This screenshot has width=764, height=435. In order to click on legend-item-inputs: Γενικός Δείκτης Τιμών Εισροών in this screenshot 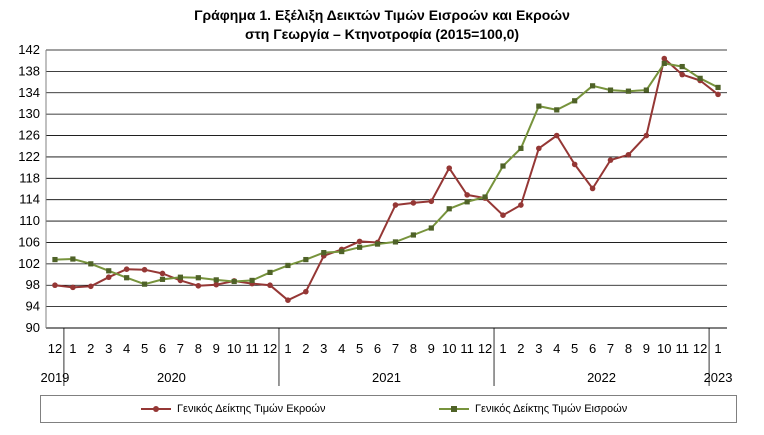, I will do `click(533, 409)`.